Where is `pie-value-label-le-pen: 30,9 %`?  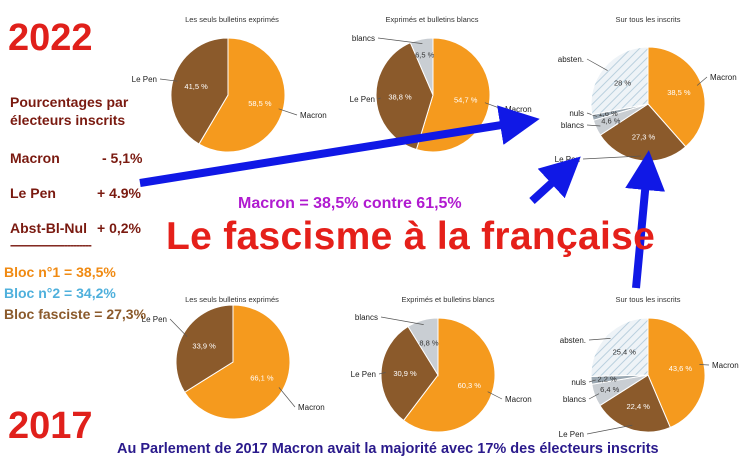 pie-value-label-le-pen: 30,9 % is located at coordinates (405, 373).